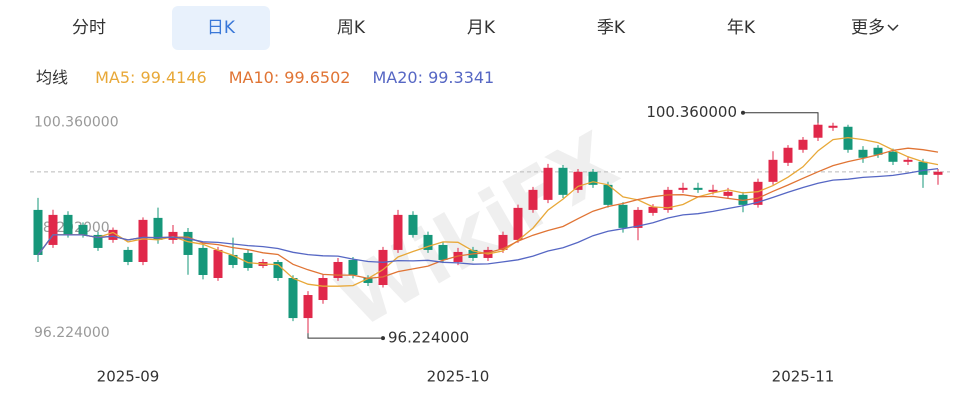 The image size is (972, 402). Describe the element at coordinates (481, 28) in the screenshot. I see `tab: 月K` at that location.